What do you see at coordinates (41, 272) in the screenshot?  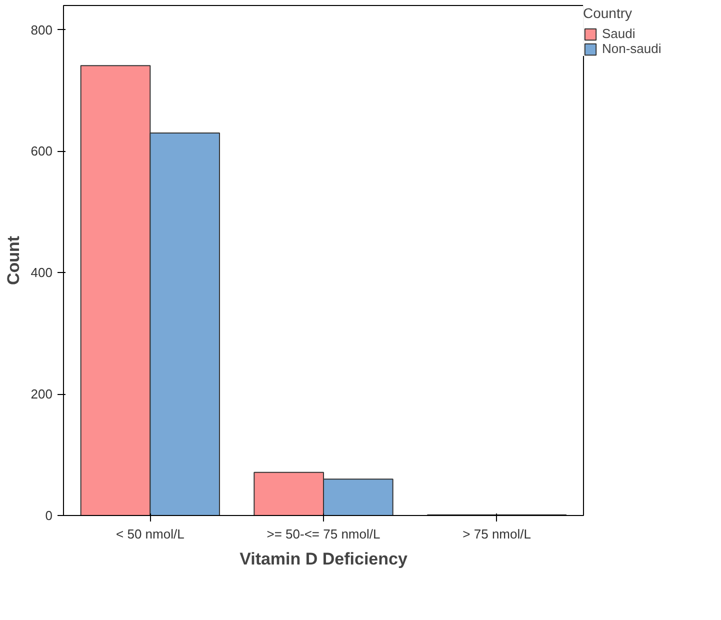 I see `y-tick-label: 400` at bounding box center [41, 272].